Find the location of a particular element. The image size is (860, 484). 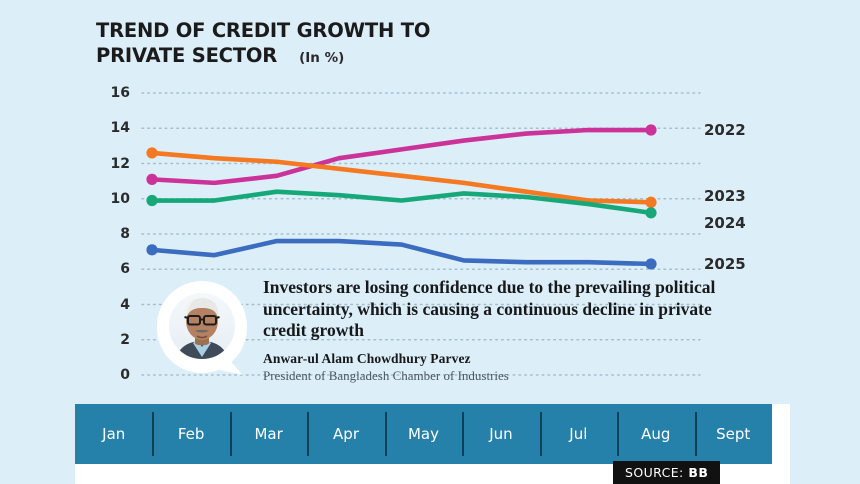

series-line-2025 is located at coordinates (401, 252).